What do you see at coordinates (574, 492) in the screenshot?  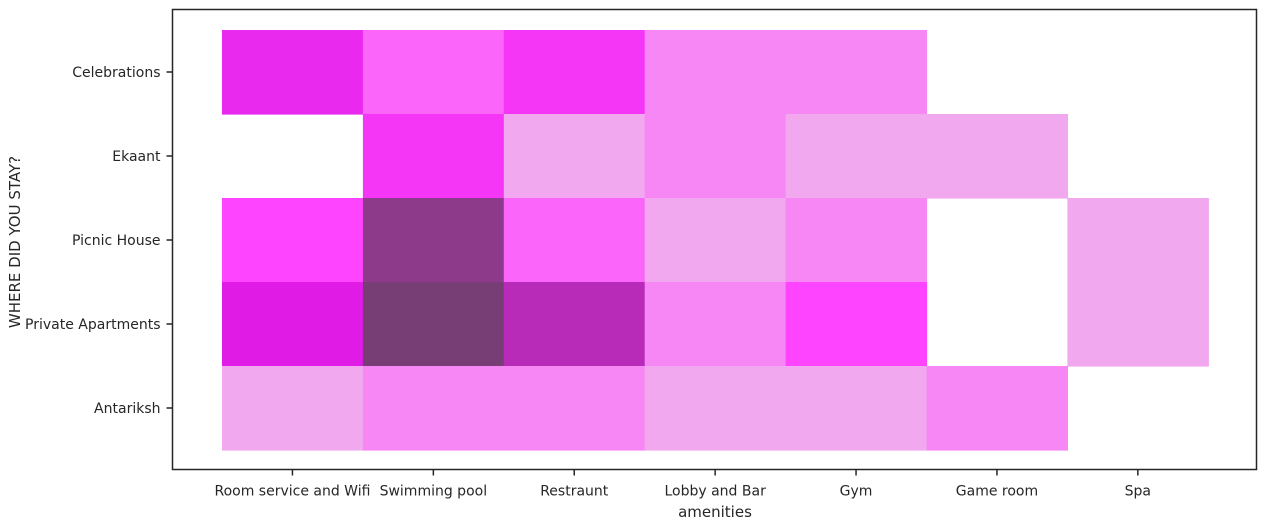 I see `x-tick-label: Restraunt` at bounding box center [574, 492].